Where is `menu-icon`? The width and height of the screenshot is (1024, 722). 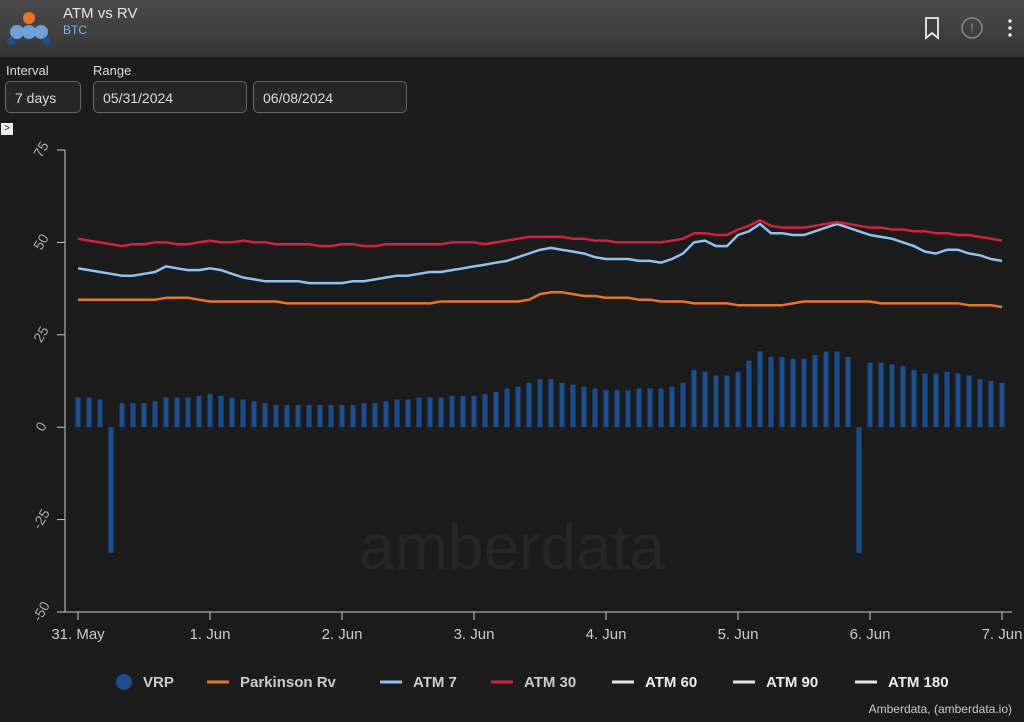
menu-icon is located at coordinates (1010, 28).